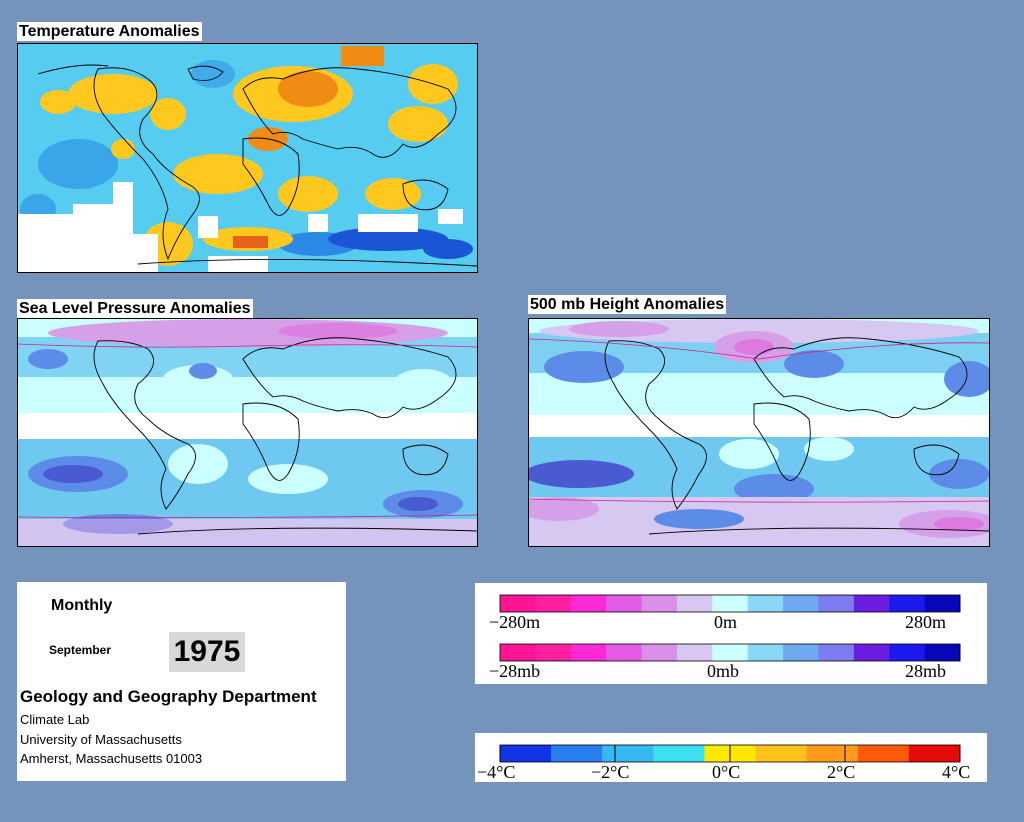 Image resolution: width=1024 pixels, height=822 pixels. Describe the element at coordinates (726, 772) in the screenshot. I see `temp-label-zero: 0°C` at that location.